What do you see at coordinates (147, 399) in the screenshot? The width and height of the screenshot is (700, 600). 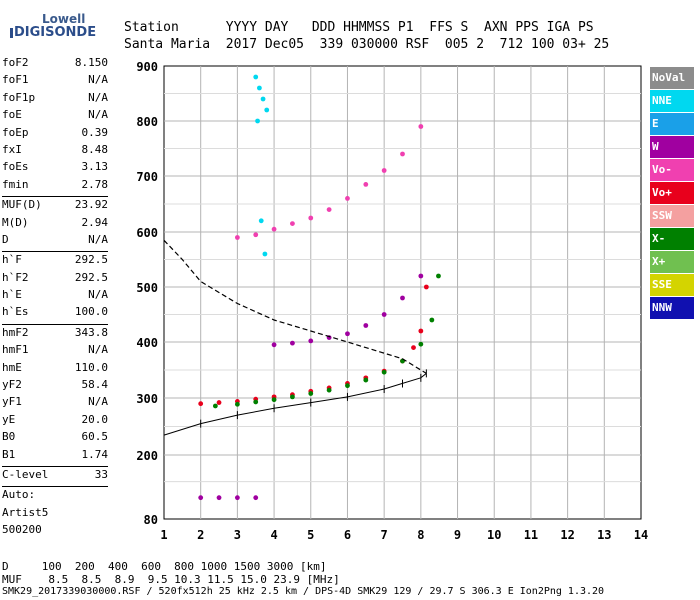 I see `y-tick-label: 300` at bounding box center [147, 399].